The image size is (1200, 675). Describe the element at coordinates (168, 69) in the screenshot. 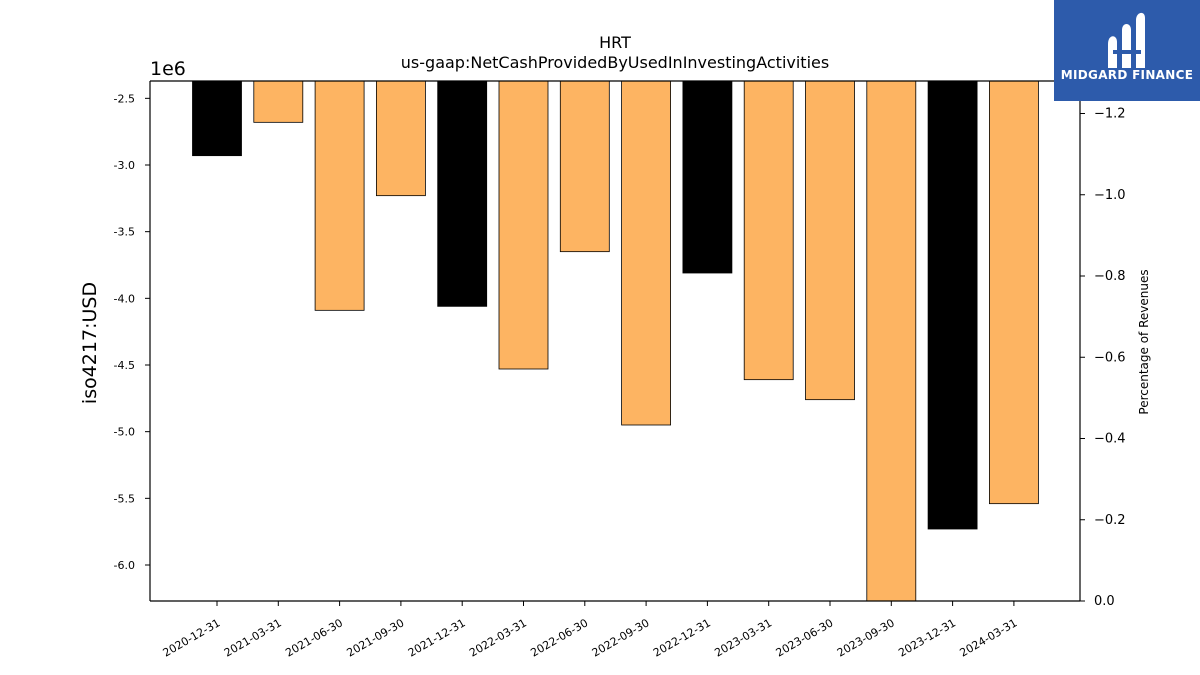

I see `y-offset-label: 1e6` at that location.